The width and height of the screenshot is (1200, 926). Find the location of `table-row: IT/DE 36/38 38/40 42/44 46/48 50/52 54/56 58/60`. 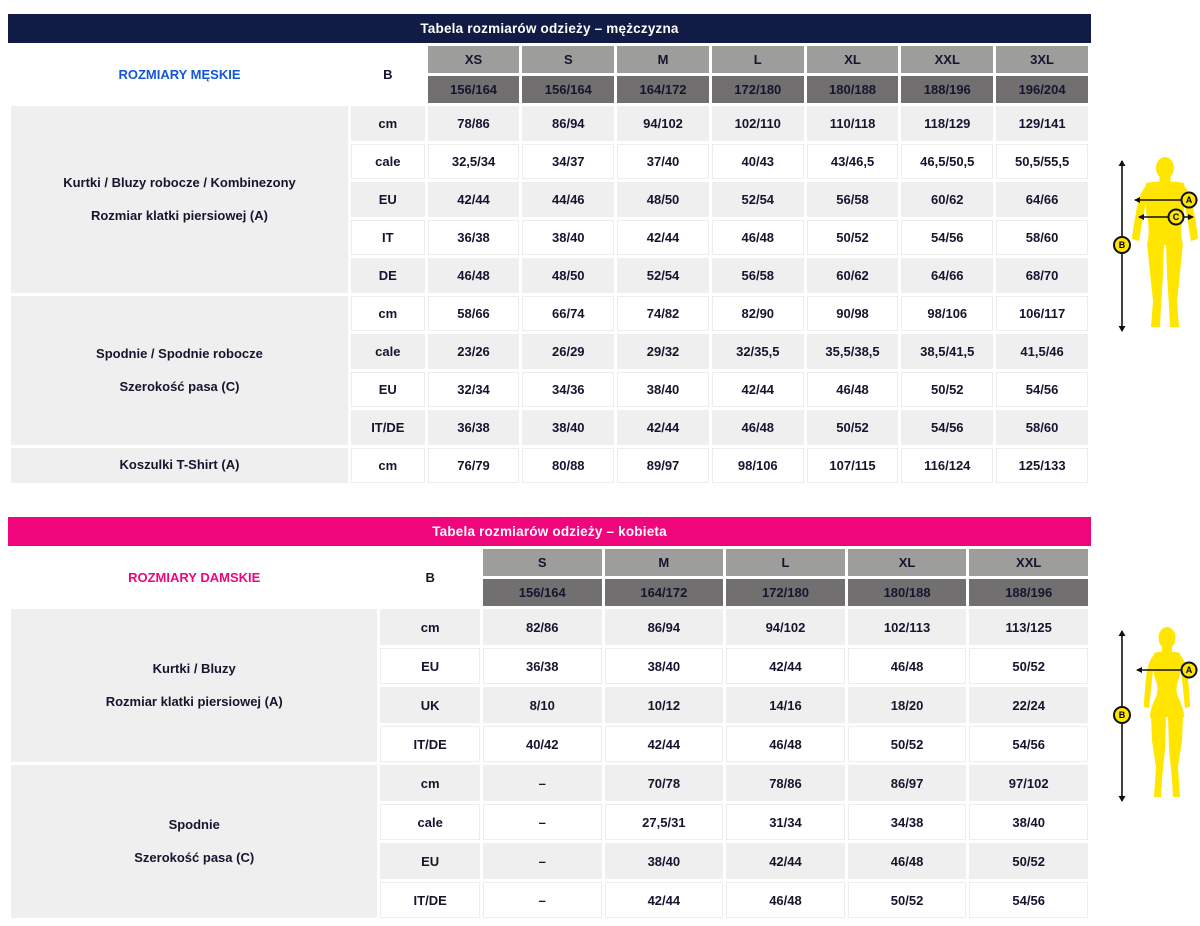

table-row: IT/DE 36/38 38/40 42/44 46/48 50/52 54/56 58/60 is located at coordinates (549, 427).